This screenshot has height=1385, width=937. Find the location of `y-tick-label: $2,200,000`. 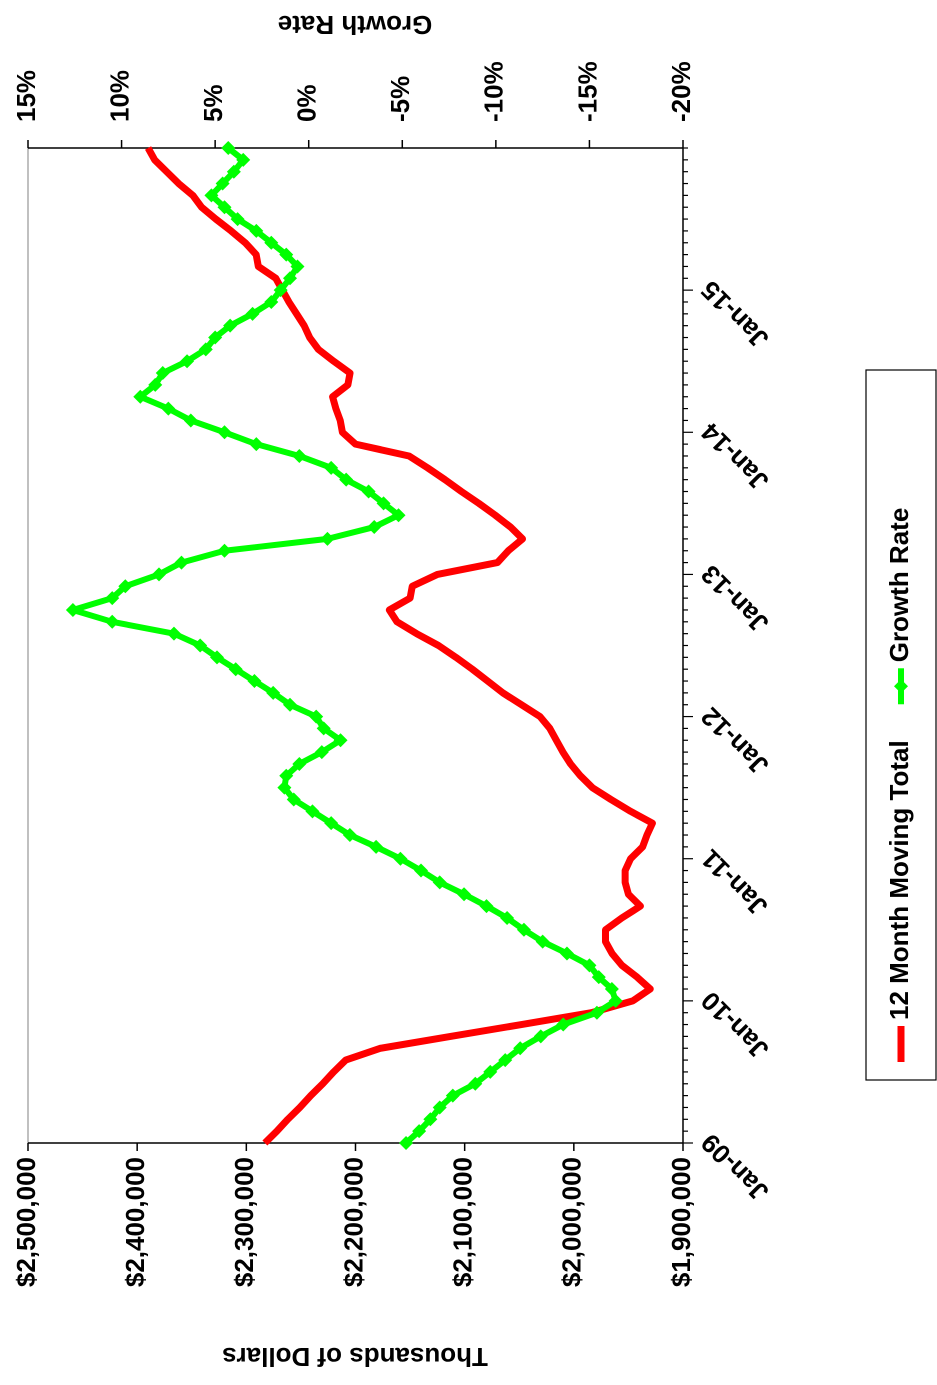

y-tick-label: $2,200,000 is located at coordinates (353, 1222).